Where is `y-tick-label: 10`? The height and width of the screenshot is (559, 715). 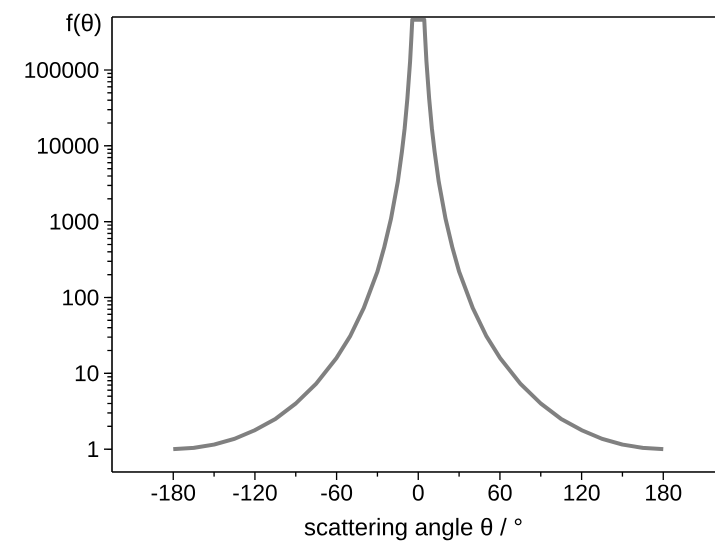 y-tick-label: 10 is located at coordinates (87, 373).